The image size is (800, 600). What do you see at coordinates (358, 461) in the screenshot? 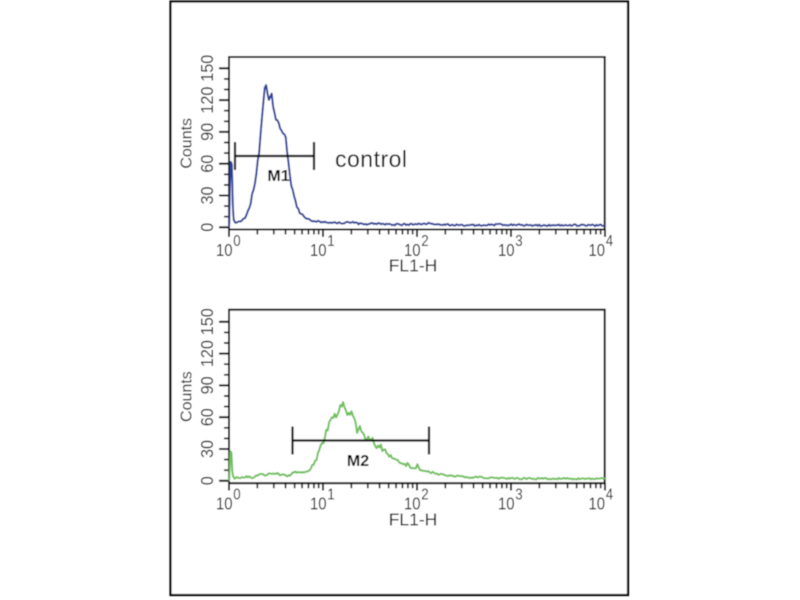
I see `svg-text: M2` at bounding box center [358, 461].